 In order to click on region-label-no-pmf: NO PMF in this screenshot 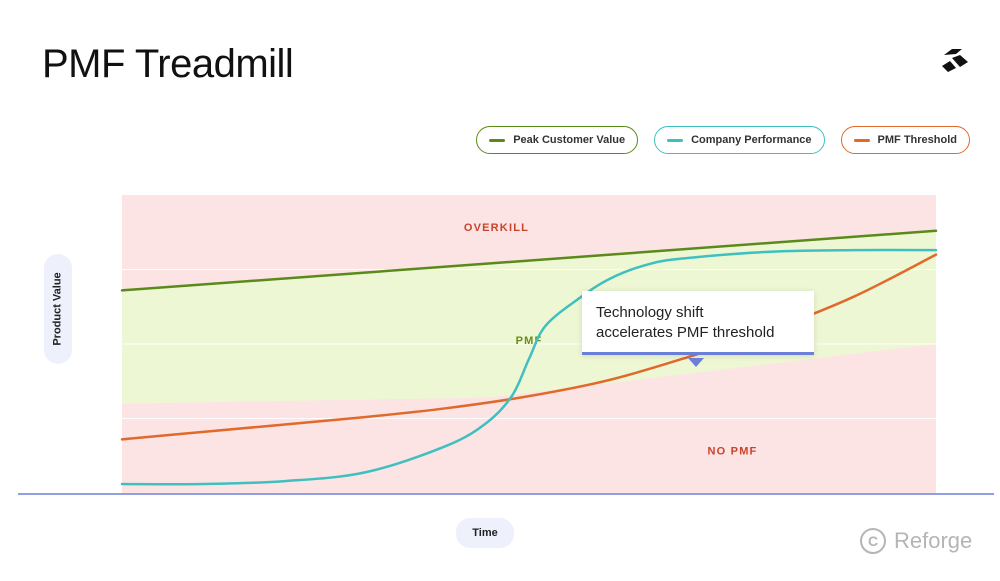, I will do `click(733, 451)`.